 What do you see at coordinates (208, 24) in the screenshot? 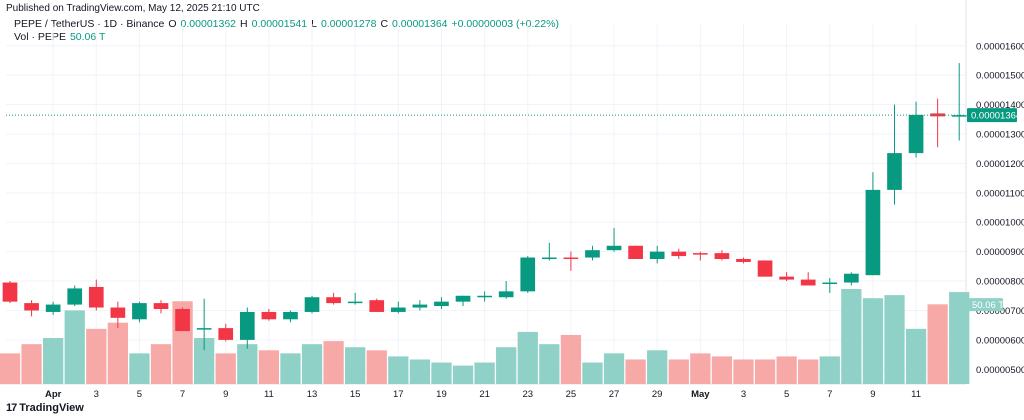
I see `open-value: 0.00001362` at bounding box center [208, 24].